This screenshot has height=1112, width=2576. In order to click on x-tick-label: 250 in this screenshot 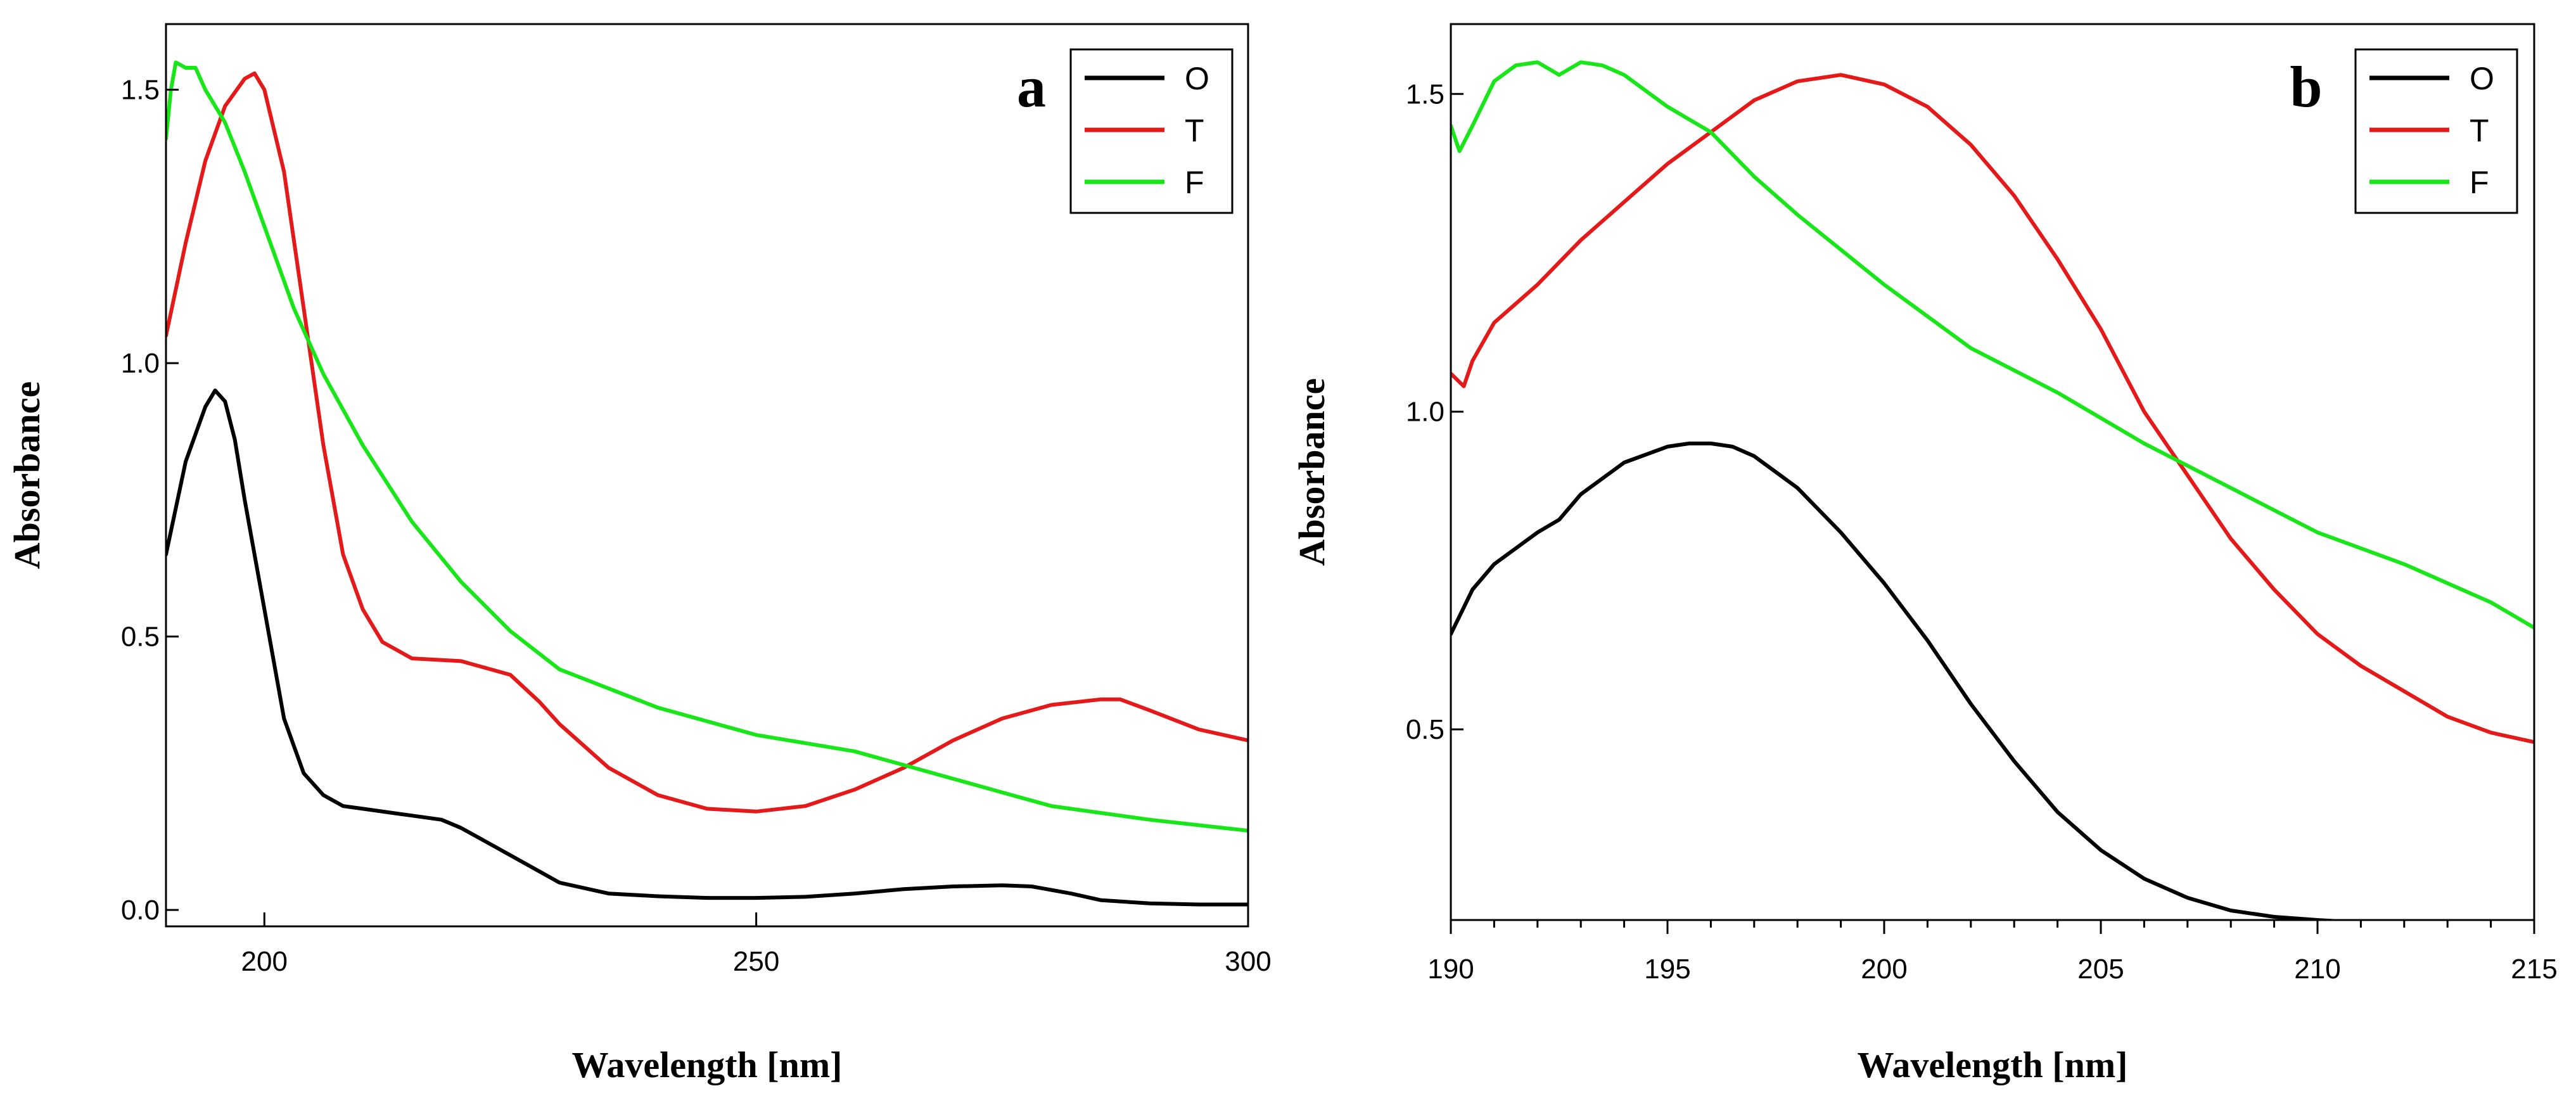, I will do `click(756, 962)`.